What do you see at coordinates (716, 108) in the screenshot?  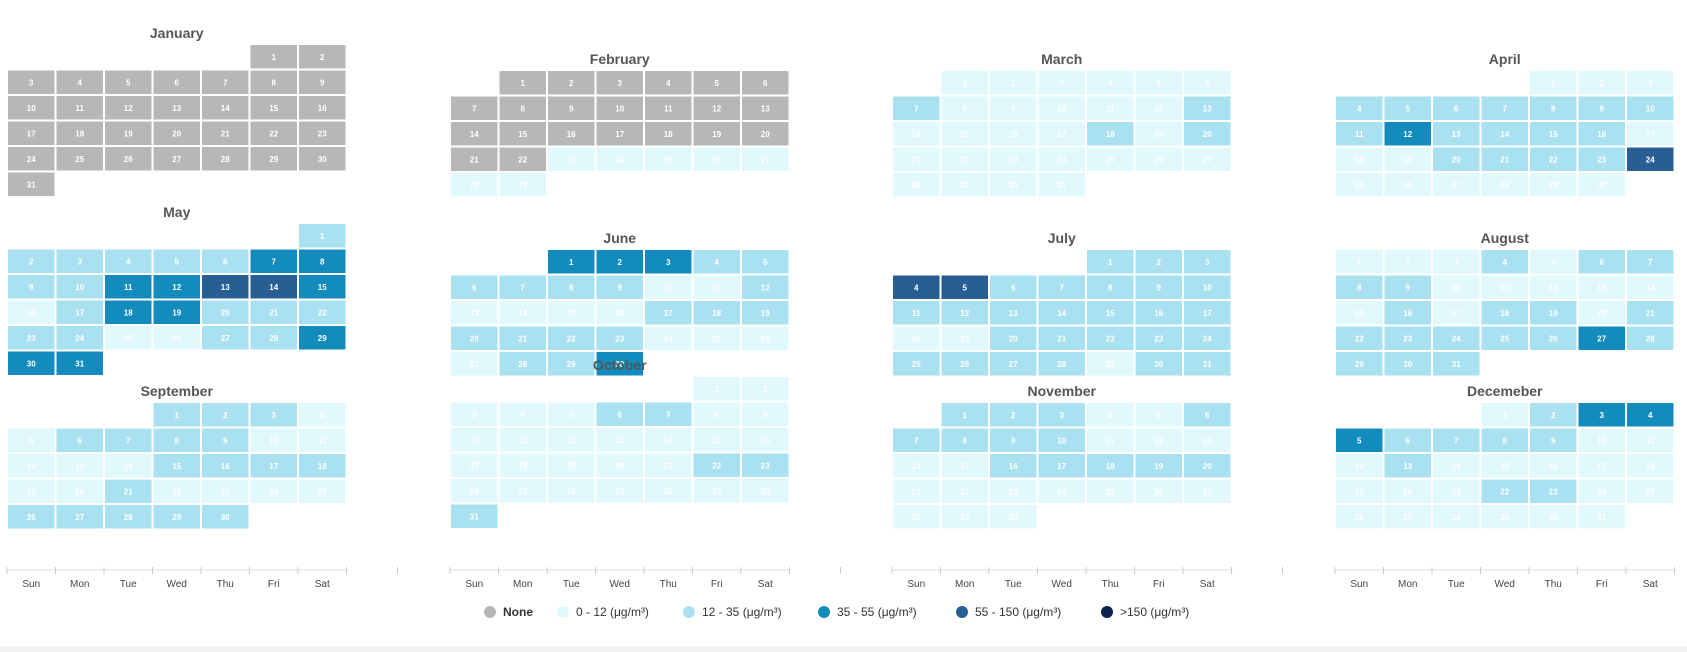 I see `day-label: 12` at bounding box center [716, 108].